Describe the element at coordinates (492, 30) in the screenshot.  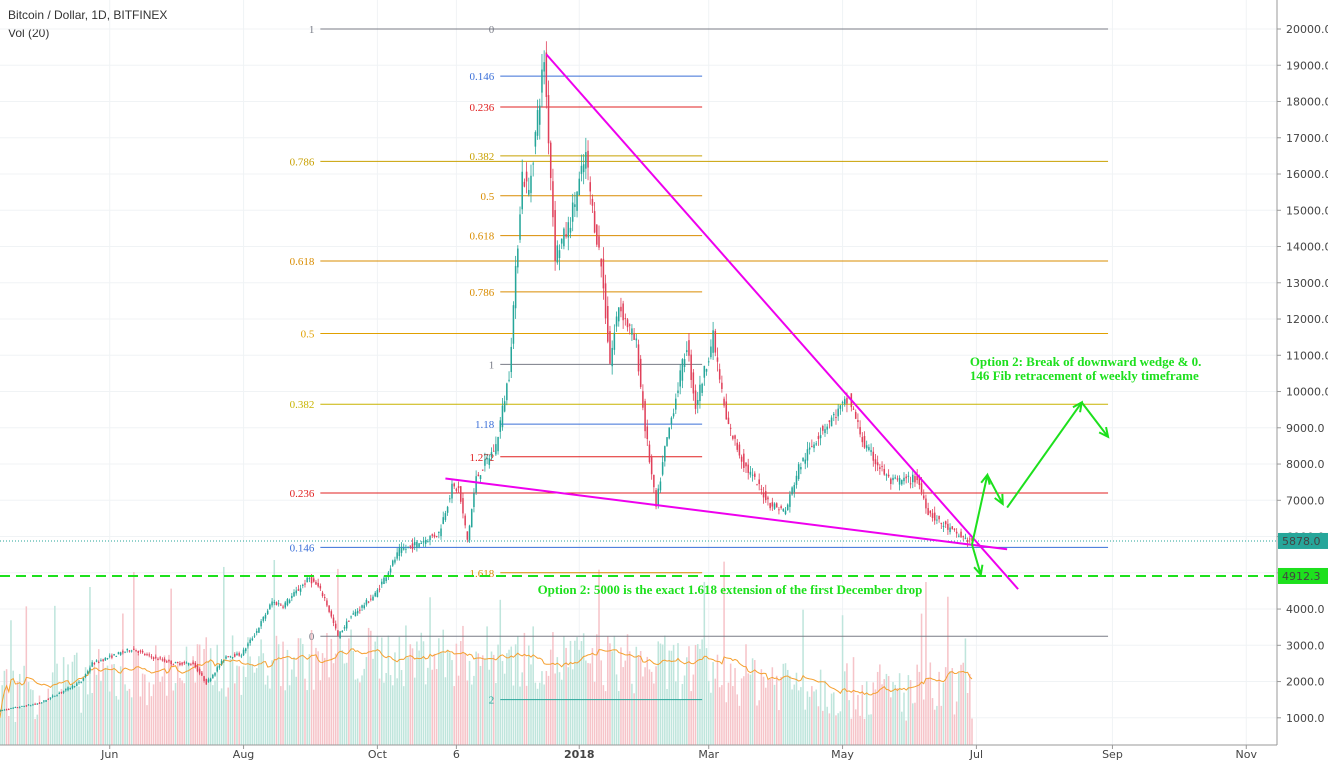
I see `fib-level-label: 0` at that location.